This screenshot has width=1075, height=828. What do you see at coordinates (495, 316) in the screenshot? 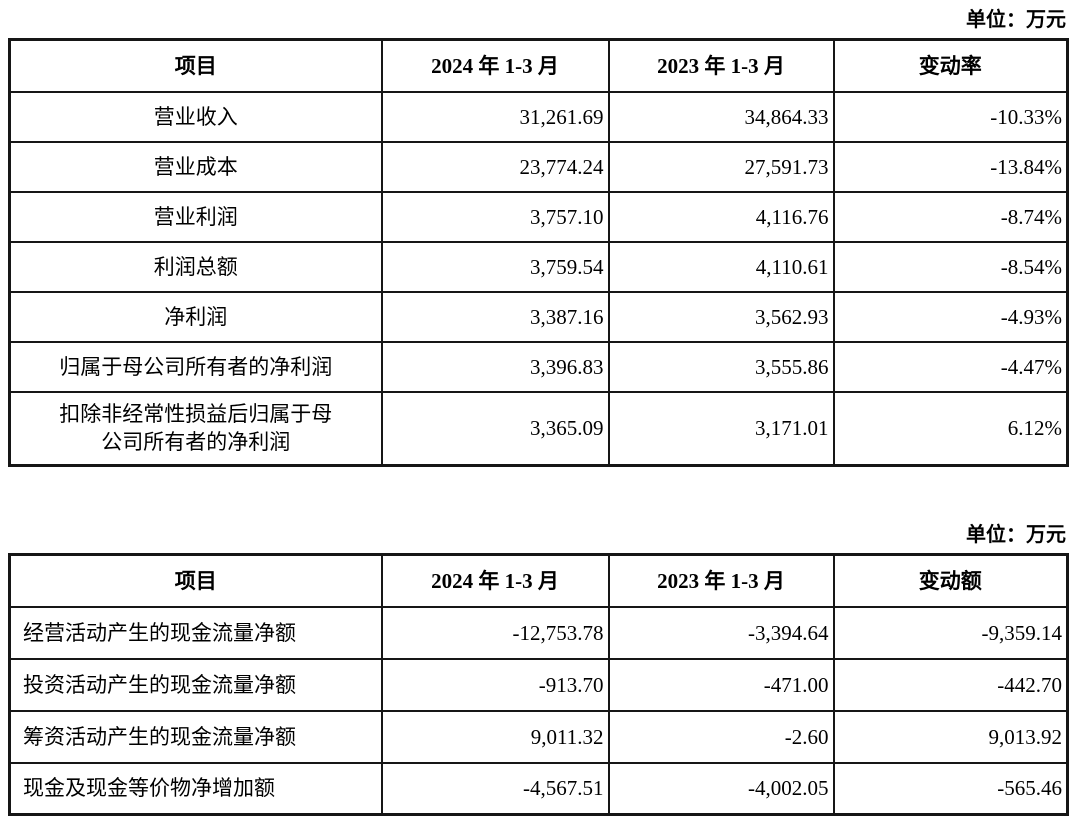
I see `cell-2024-value: 3,387.16` at bounding box center [495, 316].